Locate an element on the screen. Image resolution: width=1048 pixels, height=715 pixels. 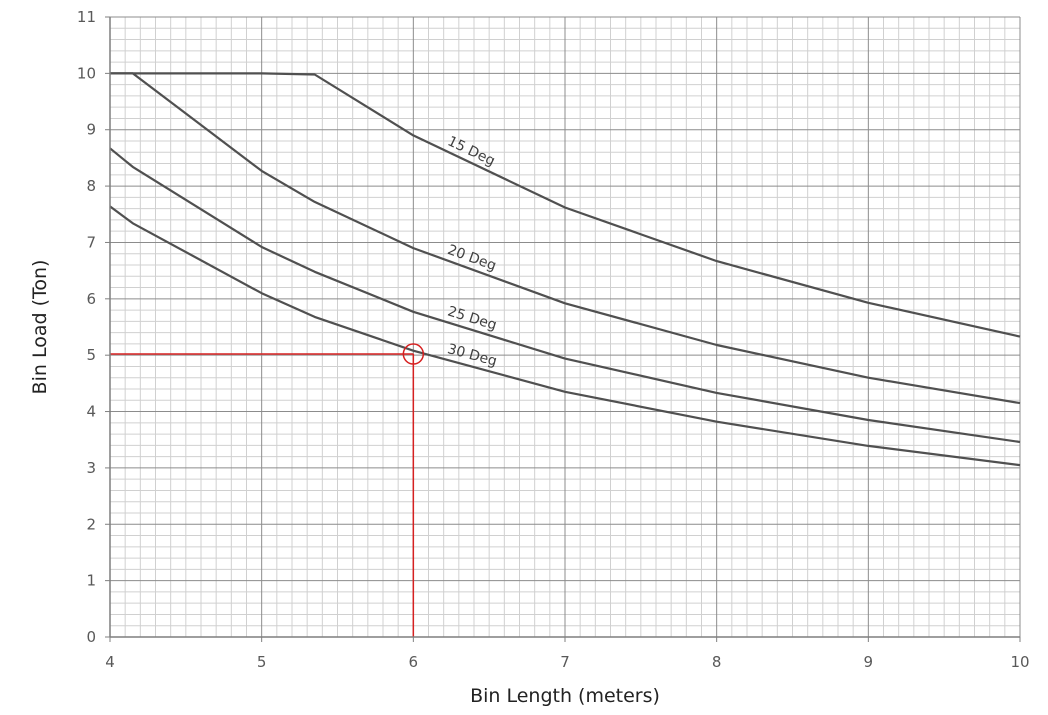
x-axis-title: Bin Length (meters) is located at coordinates (565, 696).